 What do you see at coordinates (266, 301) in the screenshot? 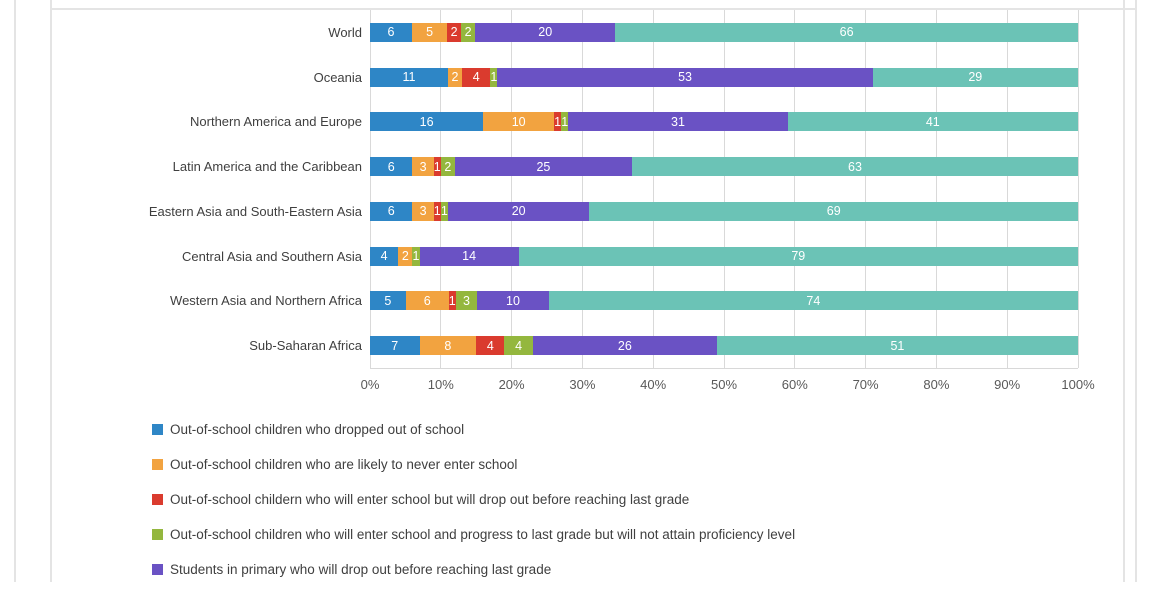
I see `category-label: Western Asia and Northern Africa` at bounding box center [266, 301].